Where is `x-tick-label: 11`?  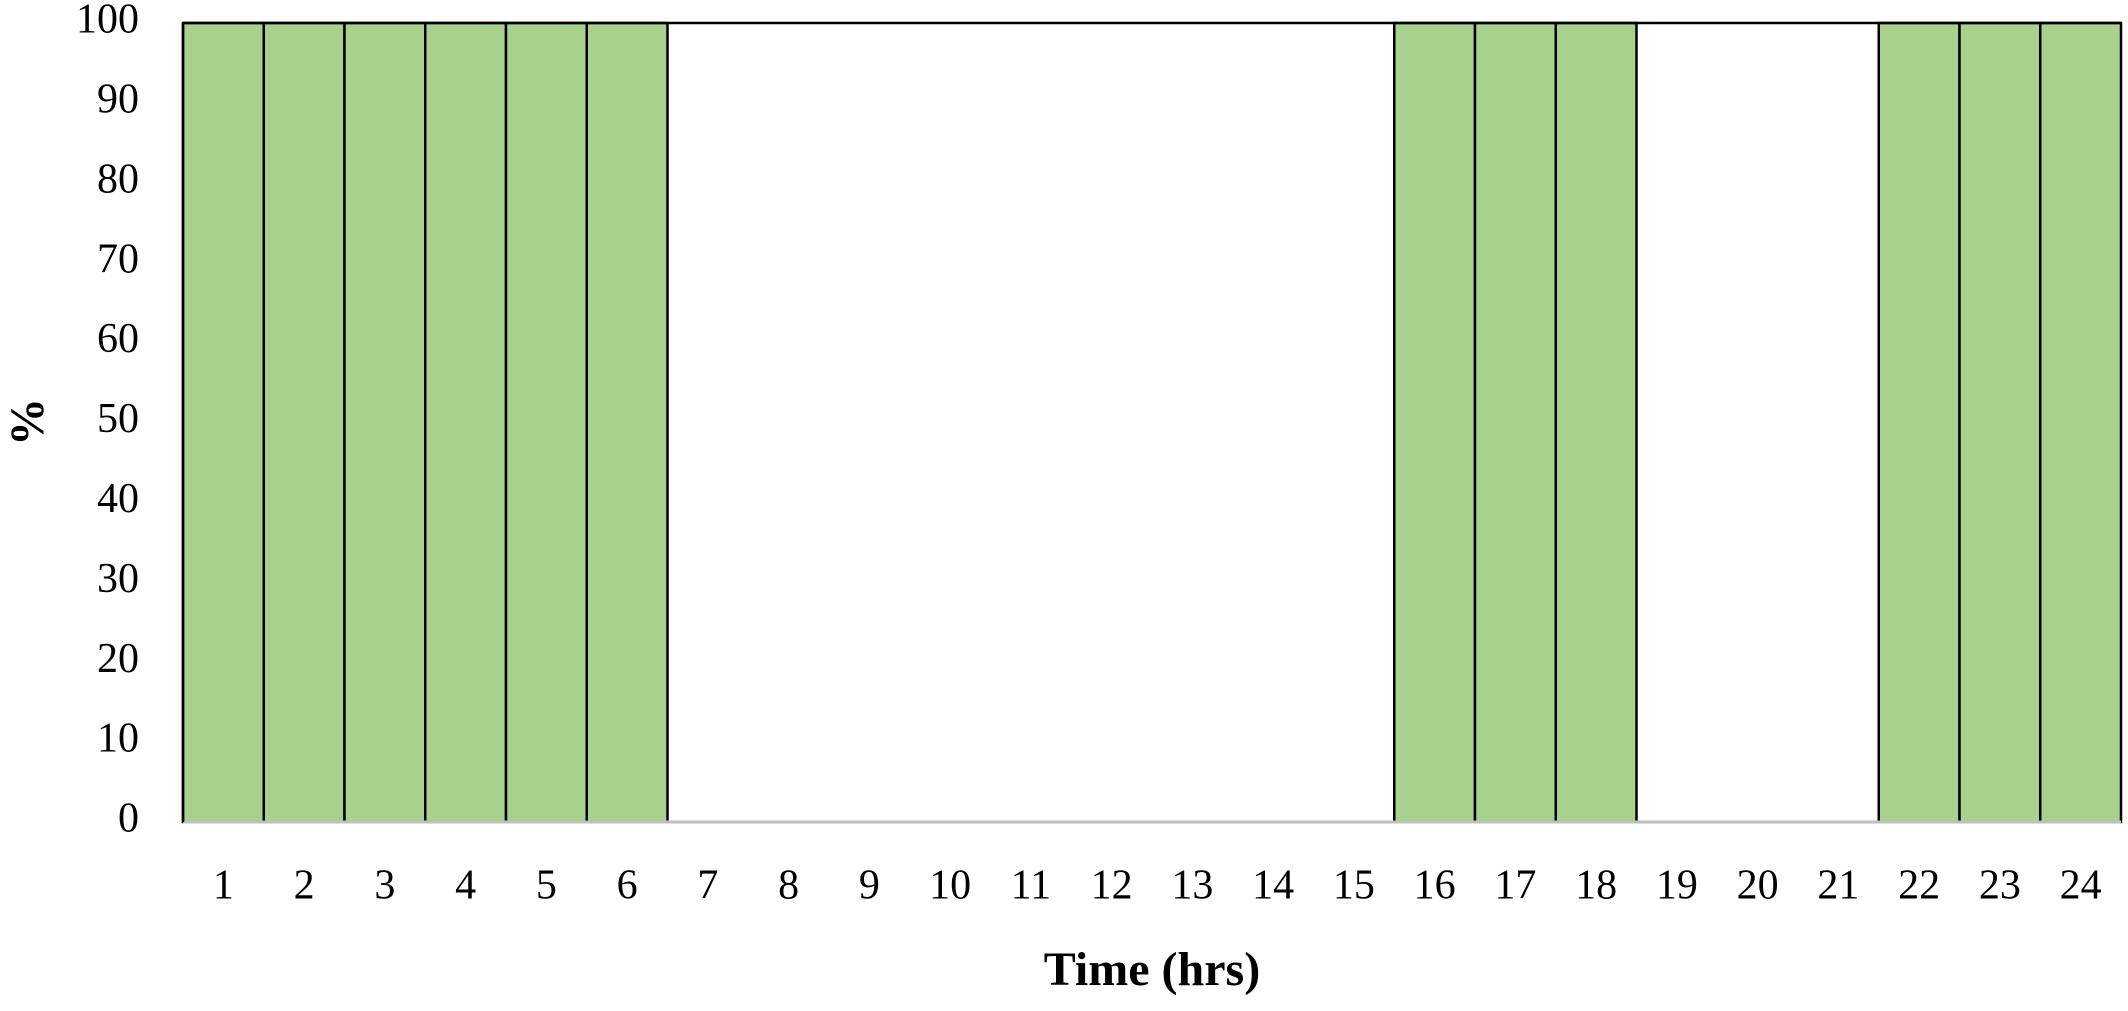 x-tick-label: 11 is located at coordinates (1031, 886).